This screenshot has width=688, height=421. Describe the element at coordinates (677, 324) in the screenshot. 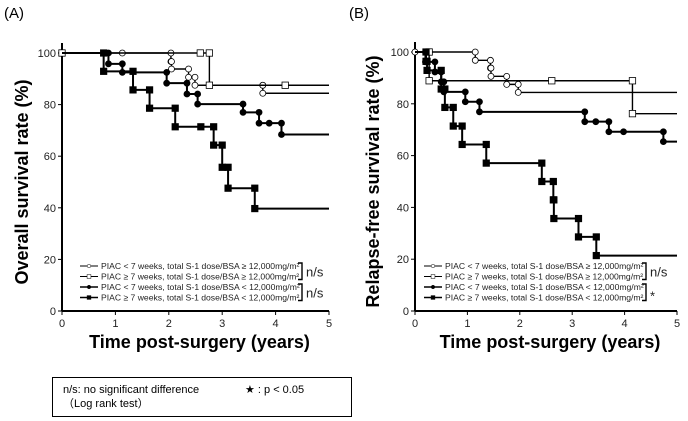

I see `x-tick-label: 5` at that location.